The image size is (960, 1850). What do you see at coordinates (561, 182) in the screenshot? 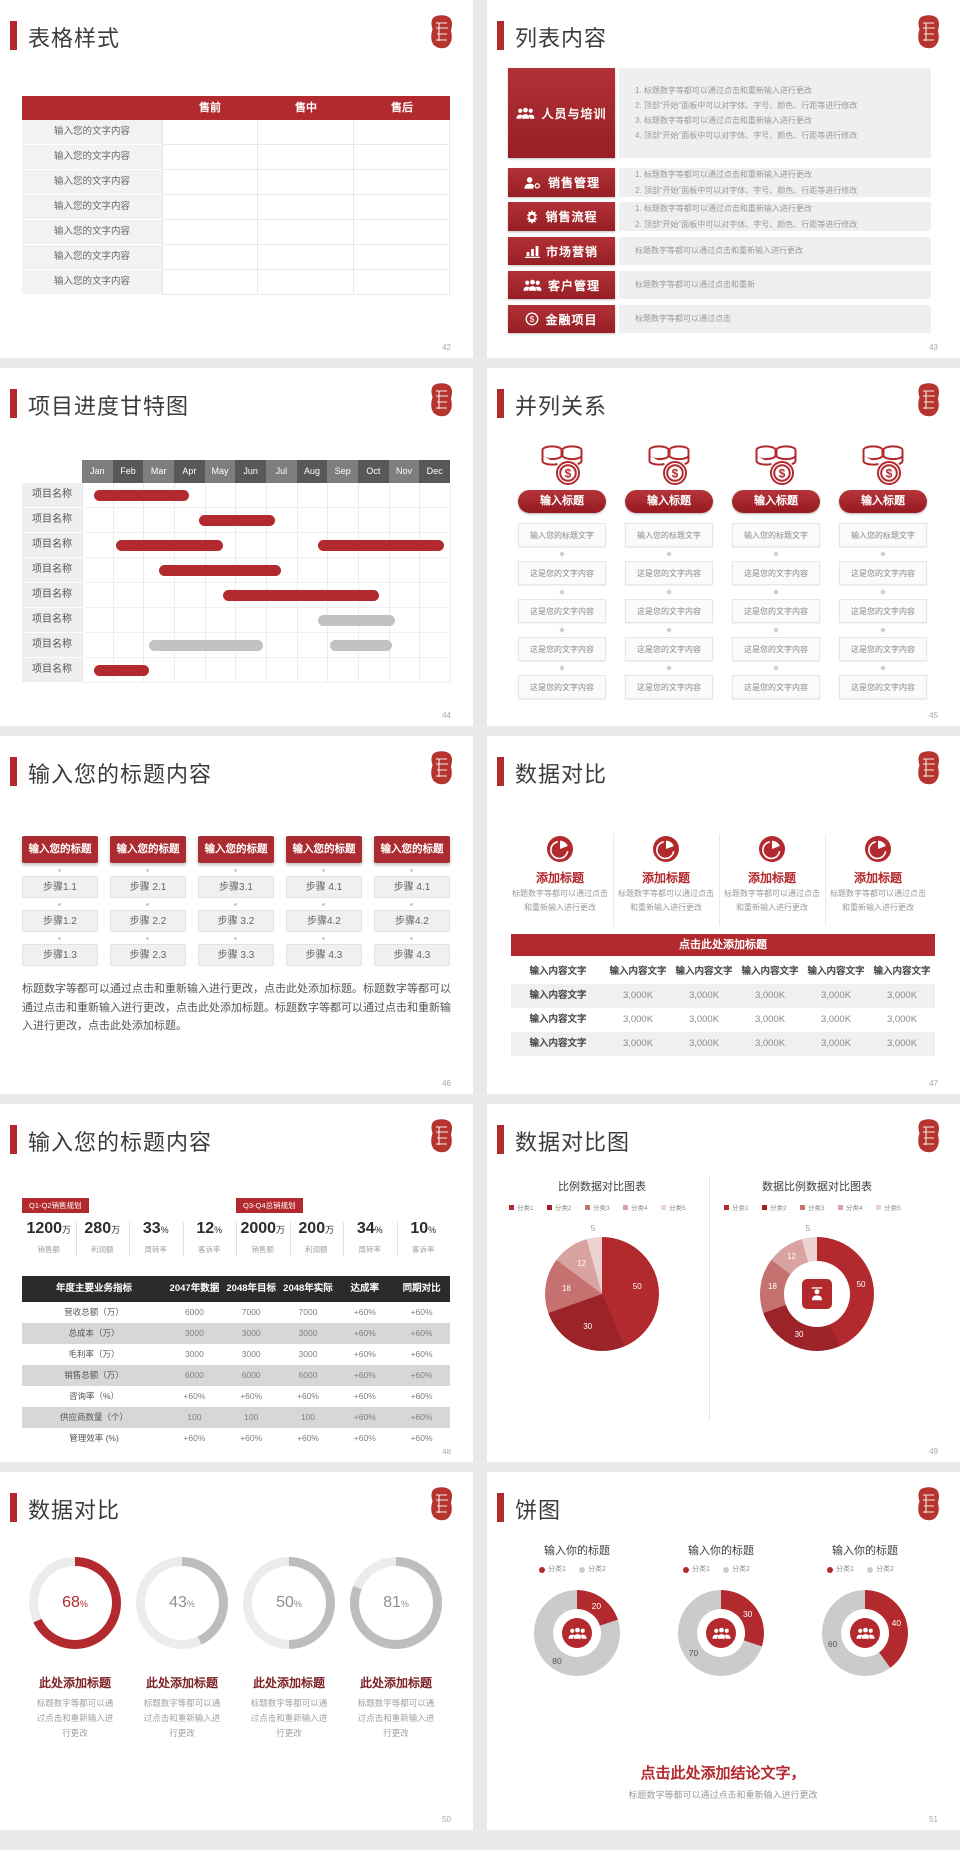
I see `list-item-button: 销售管理` at bounding box center [561, 182].